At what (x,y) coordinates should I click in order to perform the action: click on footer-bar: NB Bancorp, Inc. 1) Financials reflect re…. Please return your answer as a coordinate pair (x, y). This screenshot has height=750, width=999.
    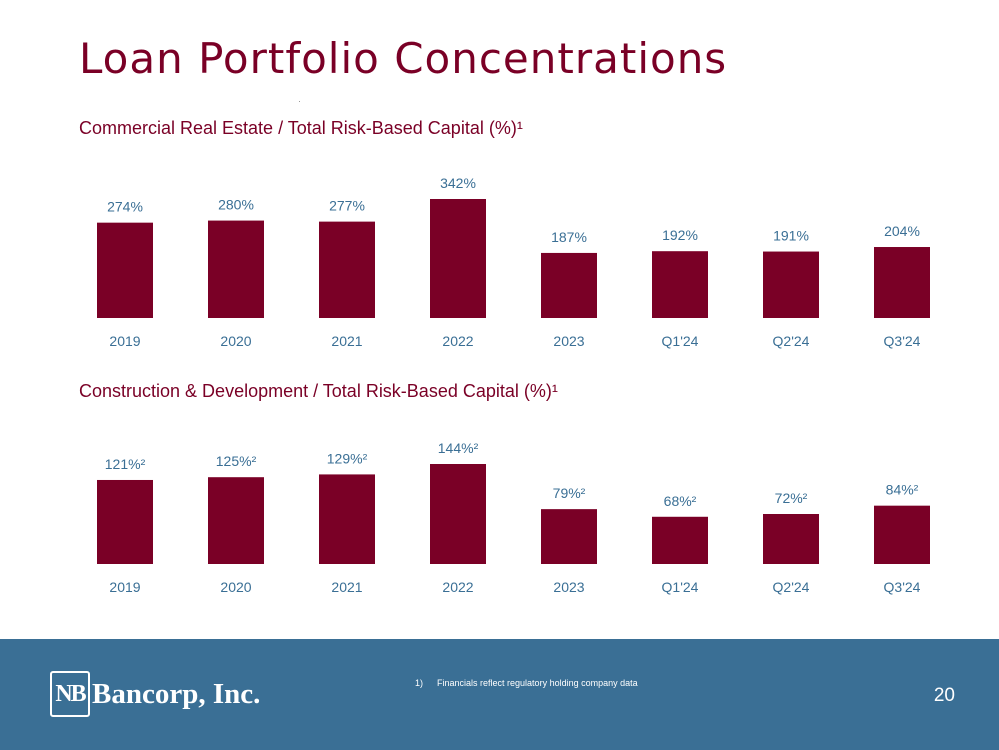
    Looking at the image, I should click on (499, 694).